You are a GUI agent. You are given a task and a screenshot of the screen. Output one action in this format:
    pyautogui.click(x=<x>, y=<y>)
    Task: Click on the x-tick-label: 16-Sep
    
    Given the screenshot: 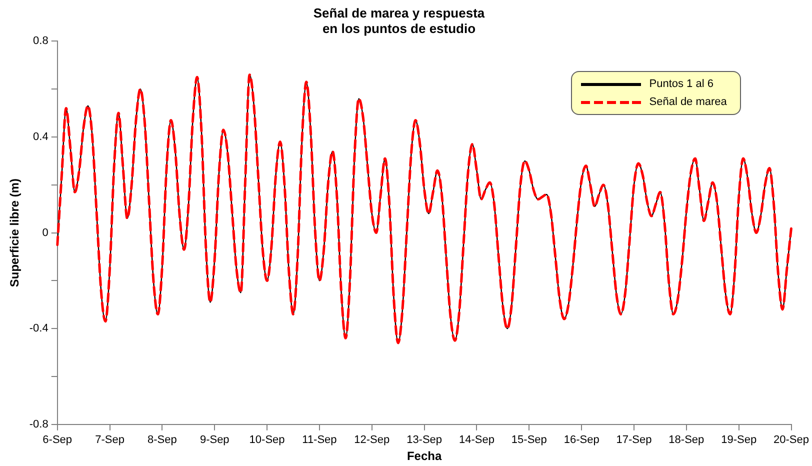 What is the action you would take?
    pyautogui.click(x=582, y=440)
    